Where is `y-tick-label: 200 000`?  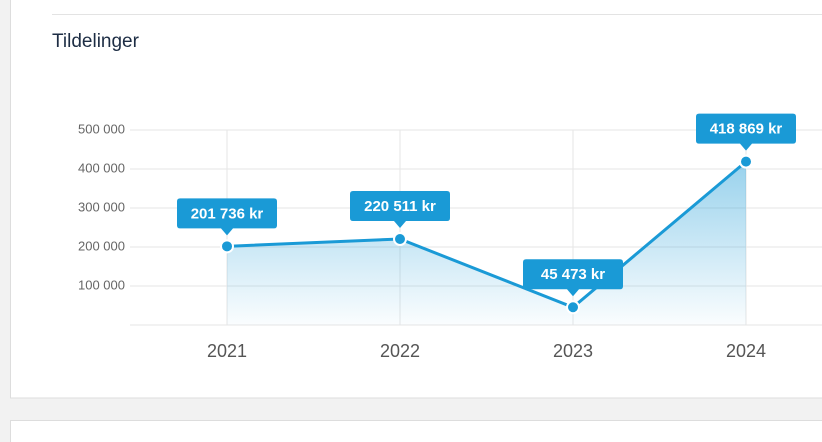 y-tick-label: 200 000 is located at coordinates (101, 245).